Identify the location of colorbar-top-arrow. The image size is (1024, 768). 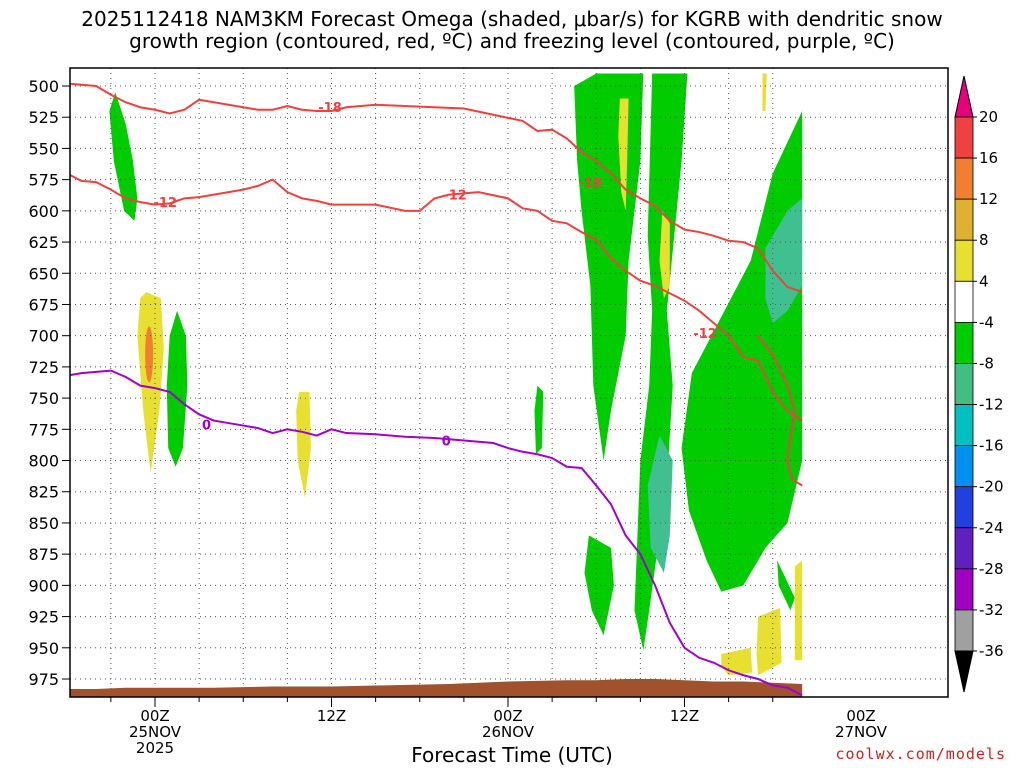
(964, 96).